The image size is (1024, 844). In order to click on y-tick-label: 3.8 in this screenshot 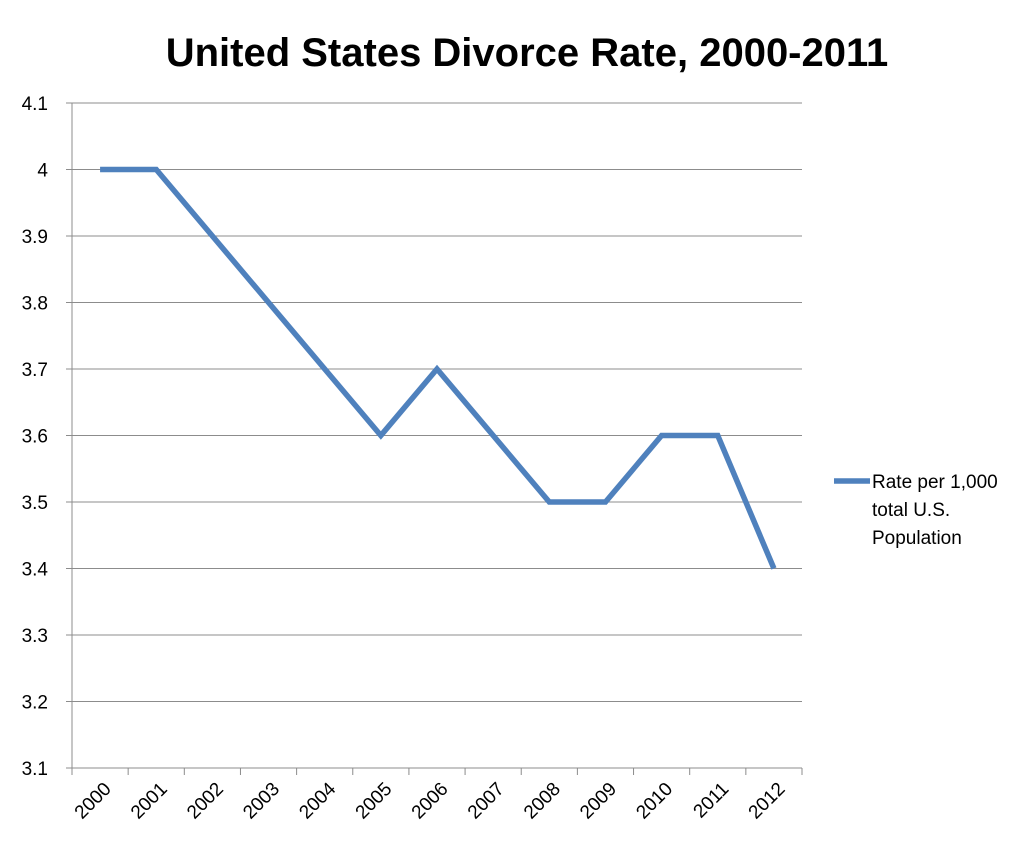, I will do `click(35, 304)`.